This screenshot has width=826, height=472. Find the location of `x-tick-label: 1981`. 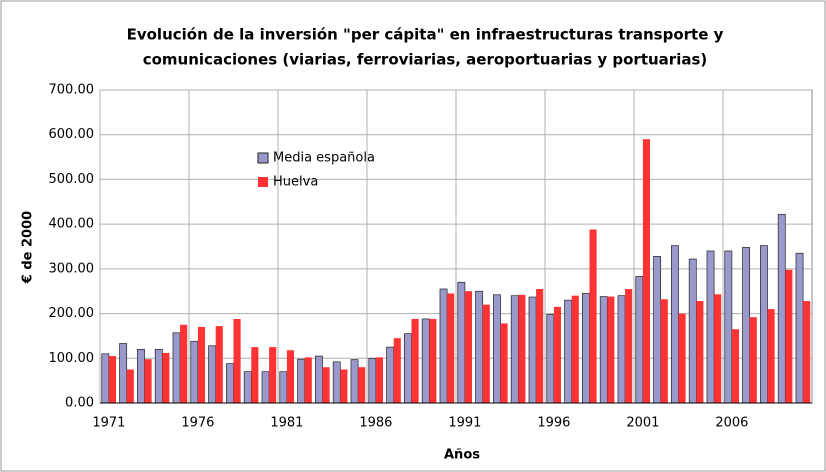

x-tick-label: 1981 is located at coordinates (286, 423).